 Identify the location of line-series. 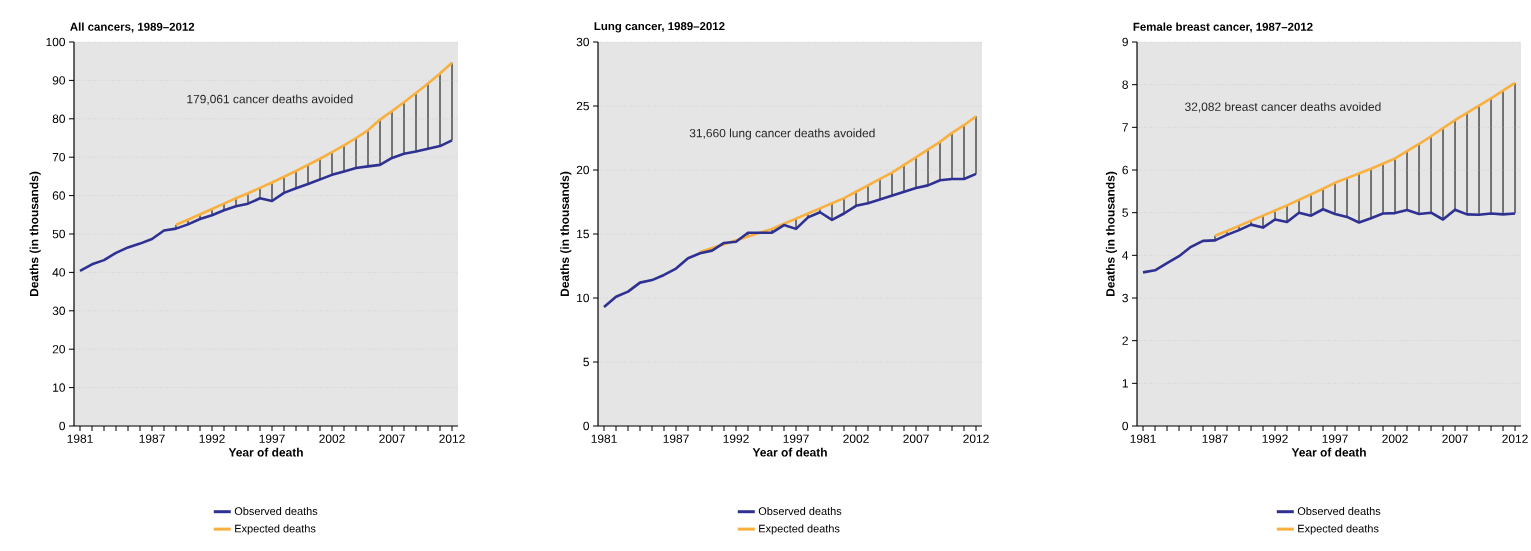
(1329, 240).